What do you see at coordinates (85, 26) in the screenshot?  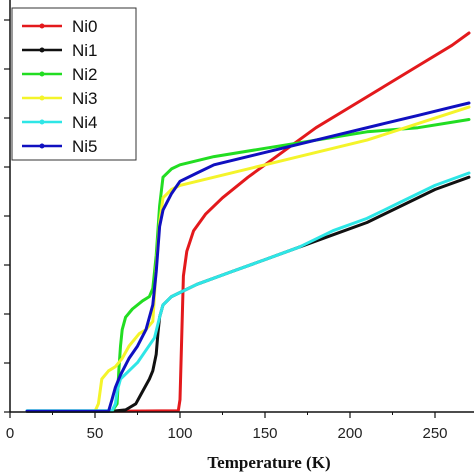 I see `legend-label: Ni0` at bounding box center [85, 26].